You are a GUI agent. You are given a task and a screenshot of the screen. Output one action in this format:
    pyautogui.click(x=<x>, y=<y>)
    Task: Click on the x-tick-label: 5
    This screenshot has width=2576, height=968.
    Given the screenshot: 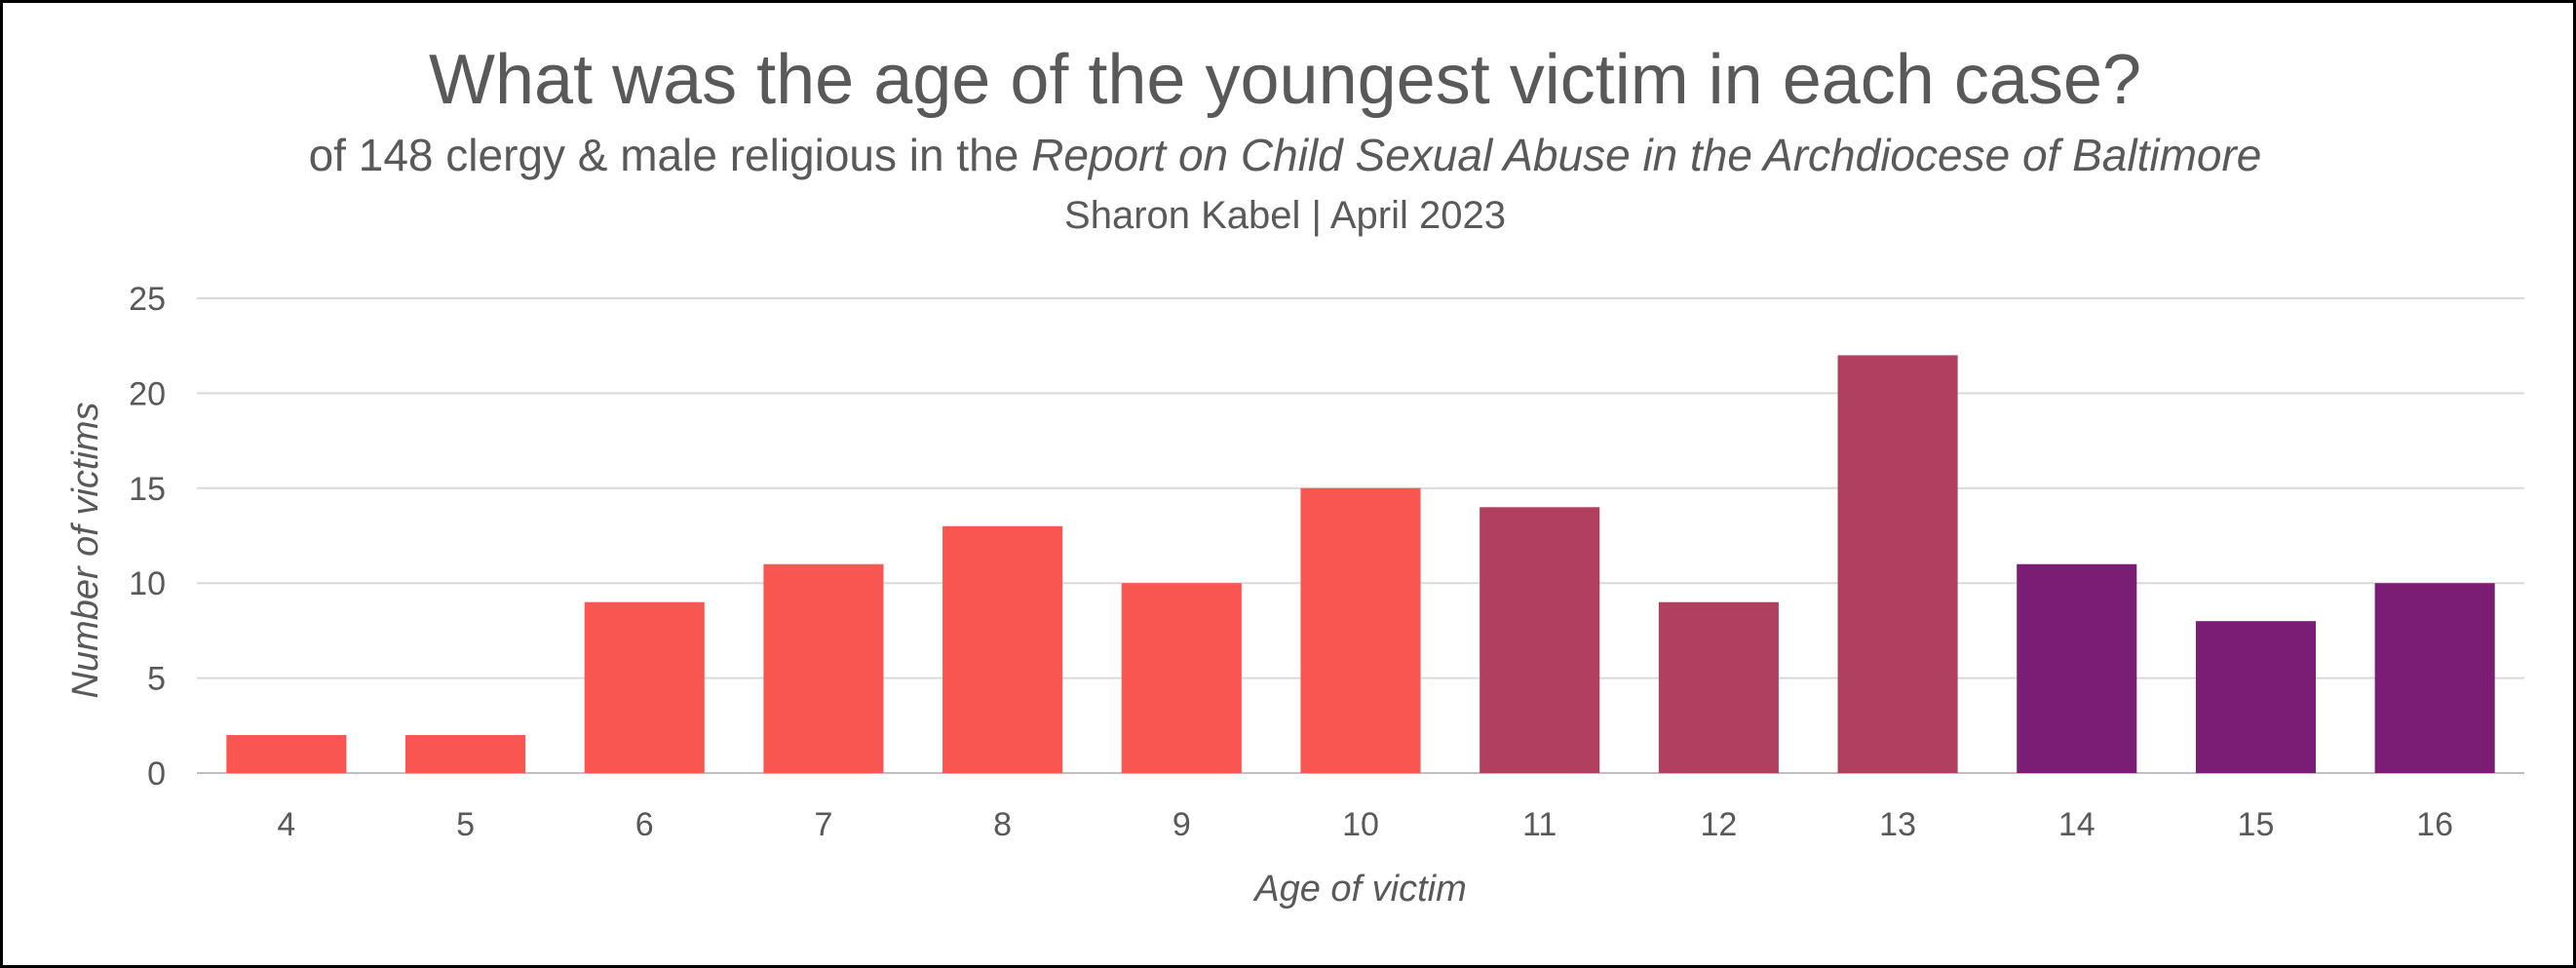 What is the action you would take?
    pyautogui.click(x=465, y=824)
    